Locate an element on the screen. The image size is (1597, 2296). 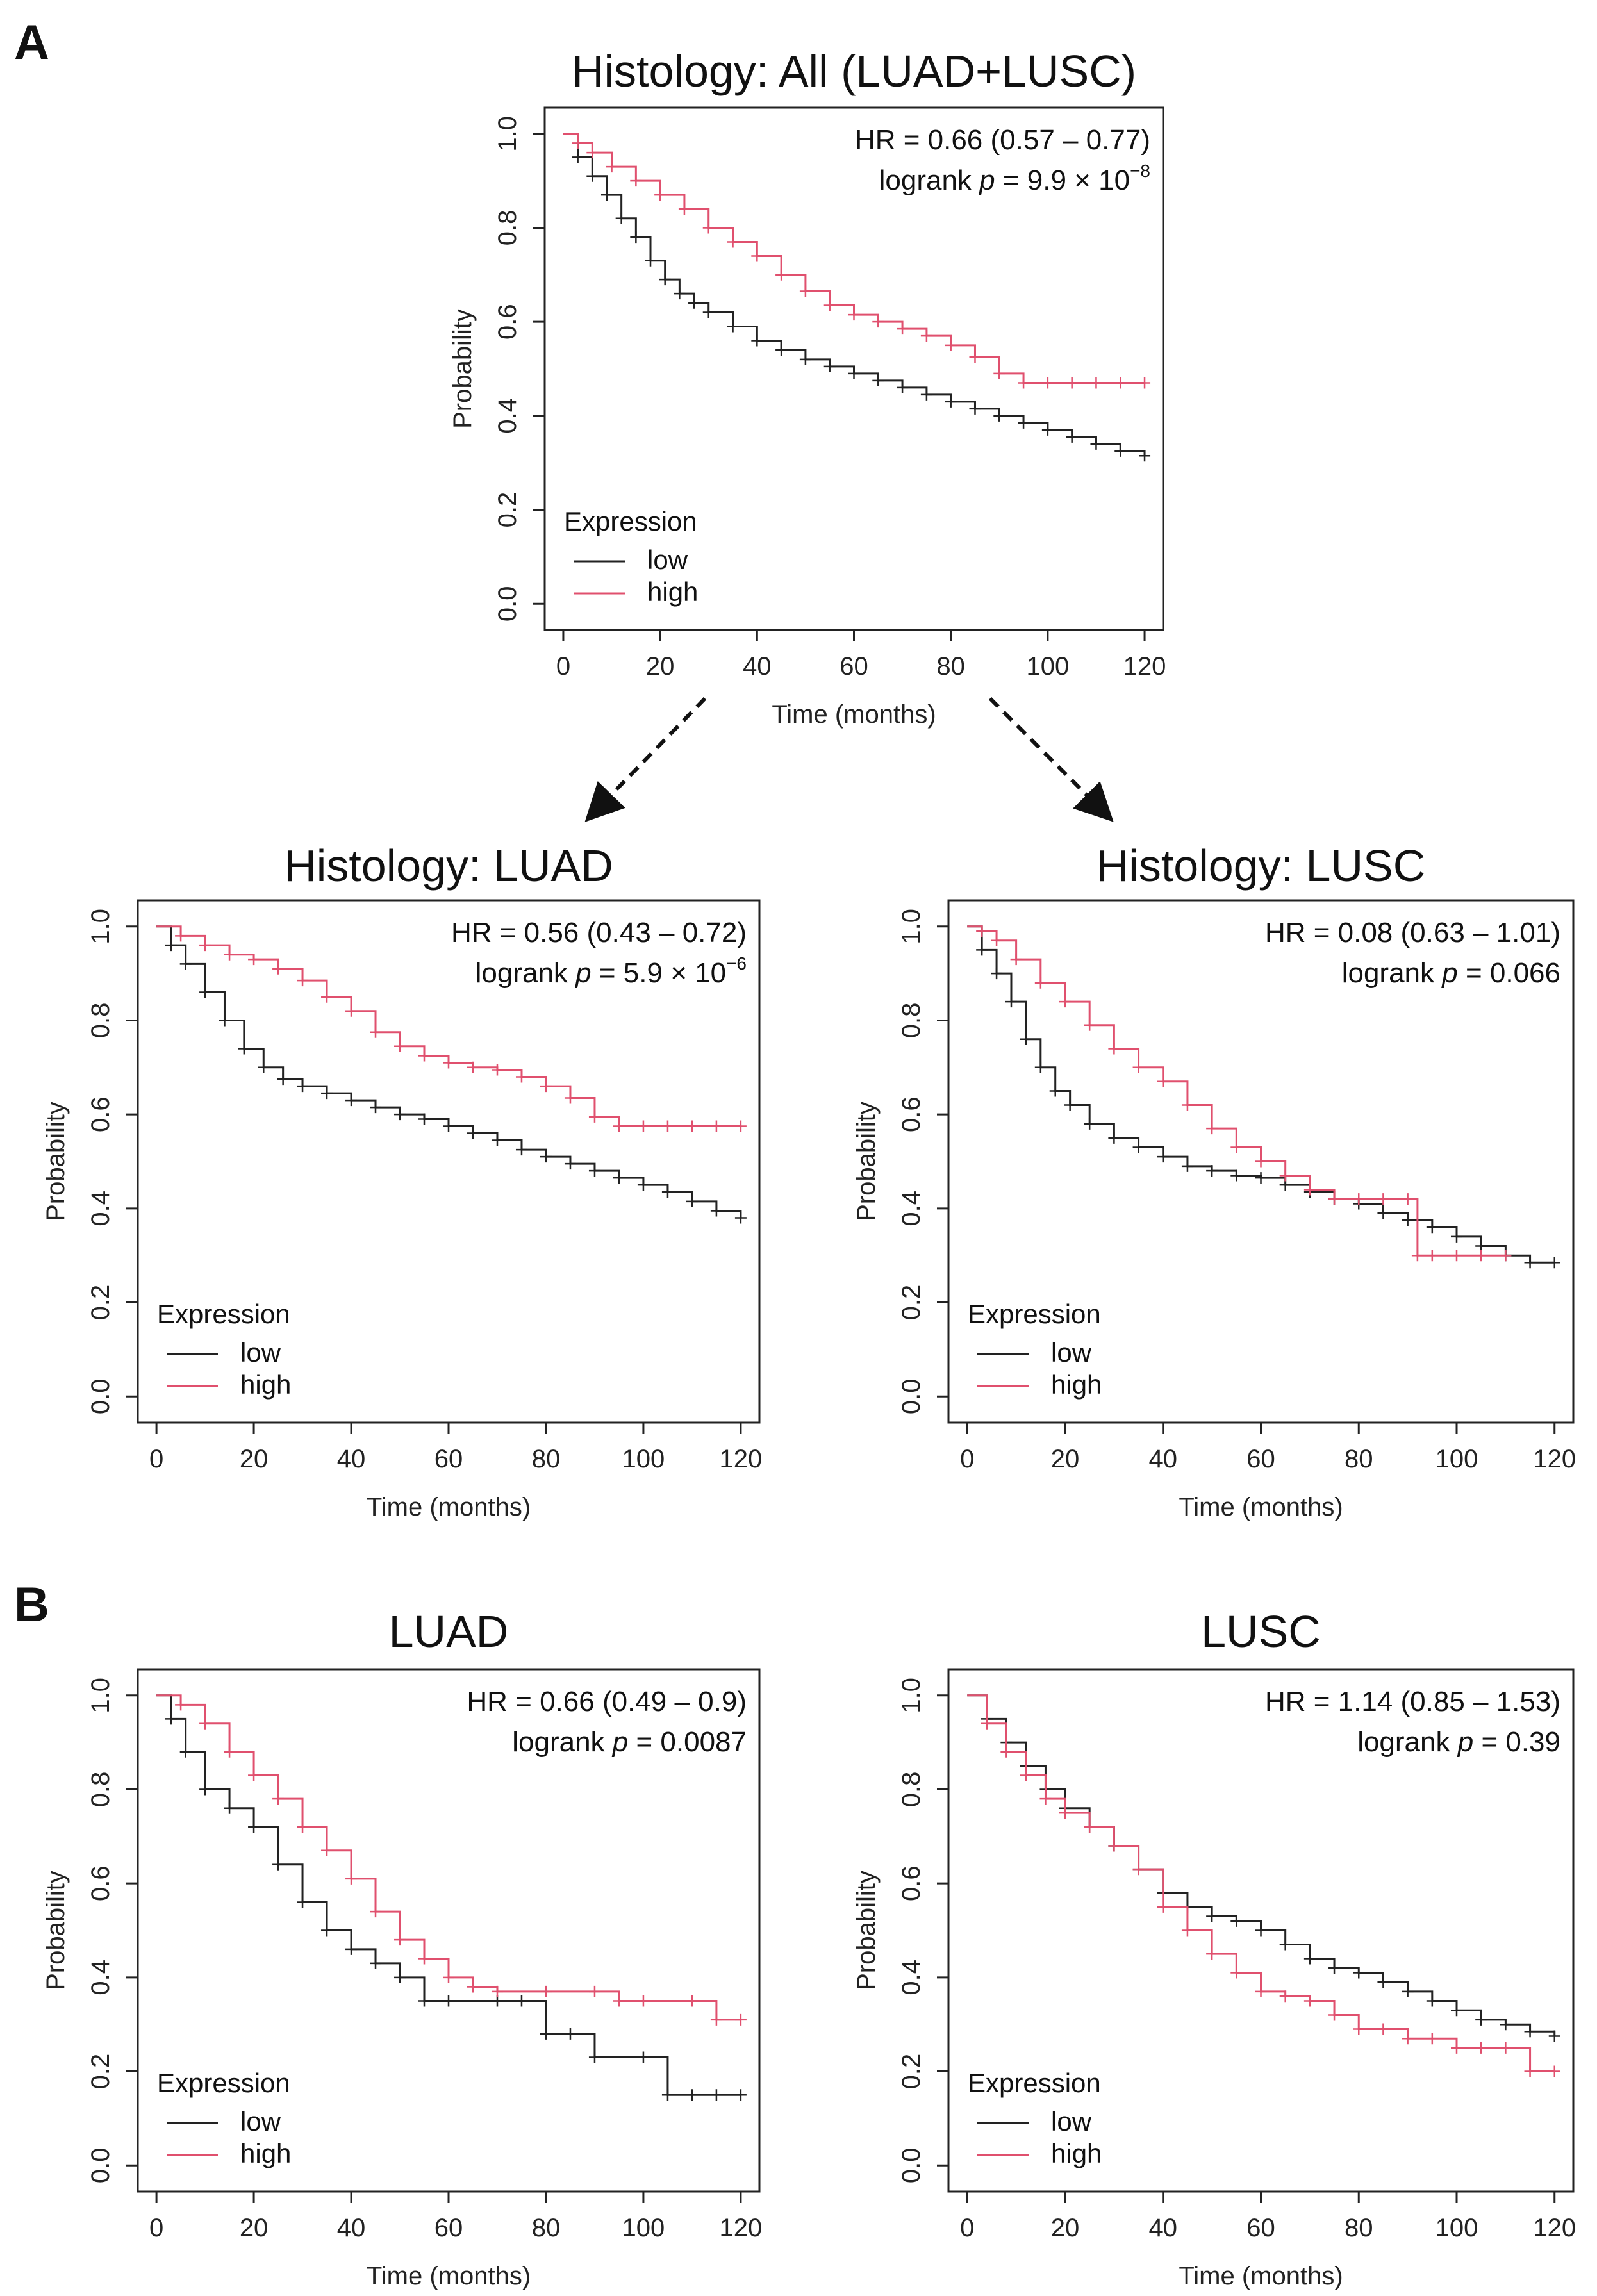
logrank-p-value: = 9.9 × 10 is located at coordinates (1062, 180).